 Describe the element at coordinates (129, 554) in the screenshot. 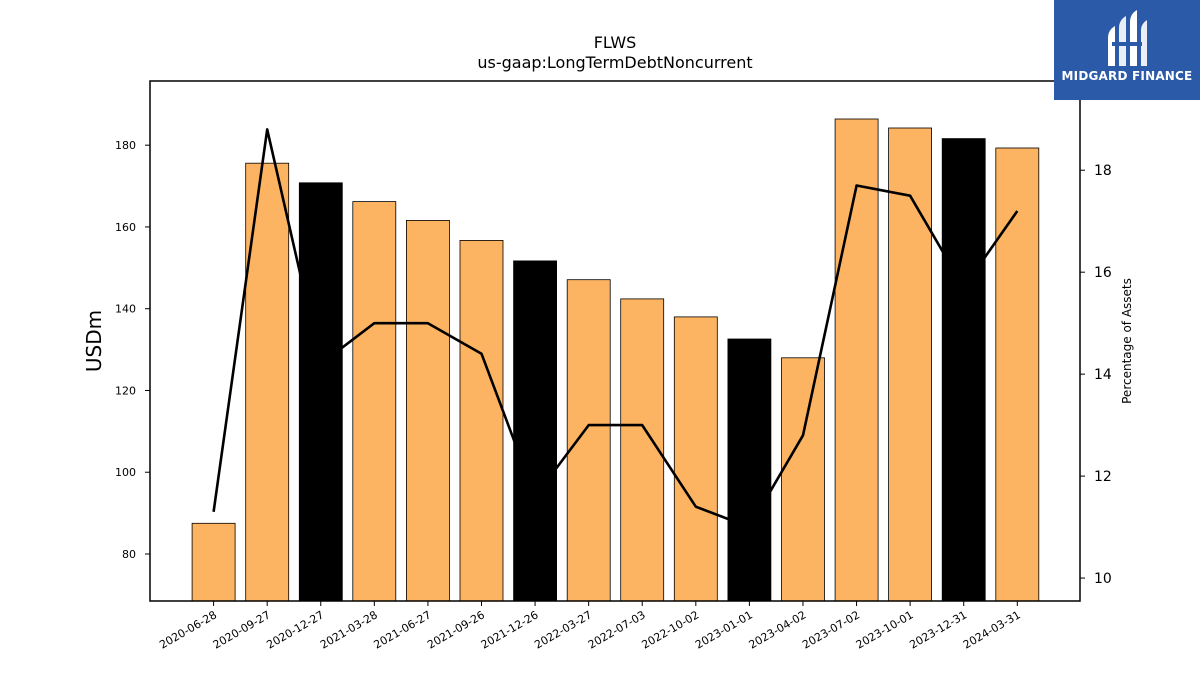

I see `y-tick-label: 80` at that location.